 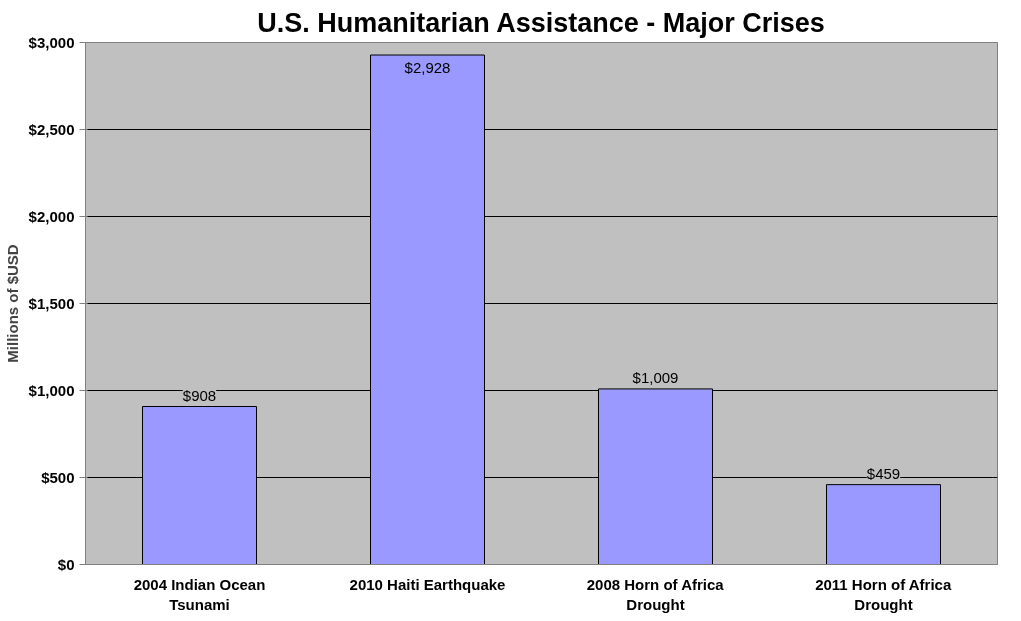 I want to click on data-label: $2,928, so click(x=427, y=68).